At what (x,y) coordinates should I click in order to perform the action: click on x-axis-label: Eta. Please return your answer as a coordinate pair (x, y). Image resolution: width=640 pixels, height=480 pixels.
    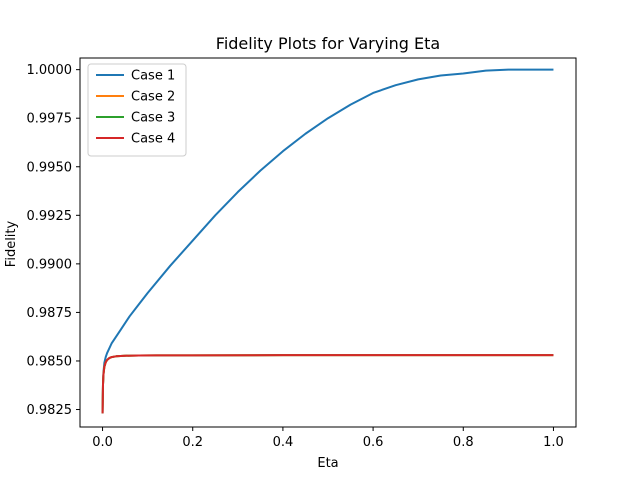
    Looking at the image, I should click on (327, 463).